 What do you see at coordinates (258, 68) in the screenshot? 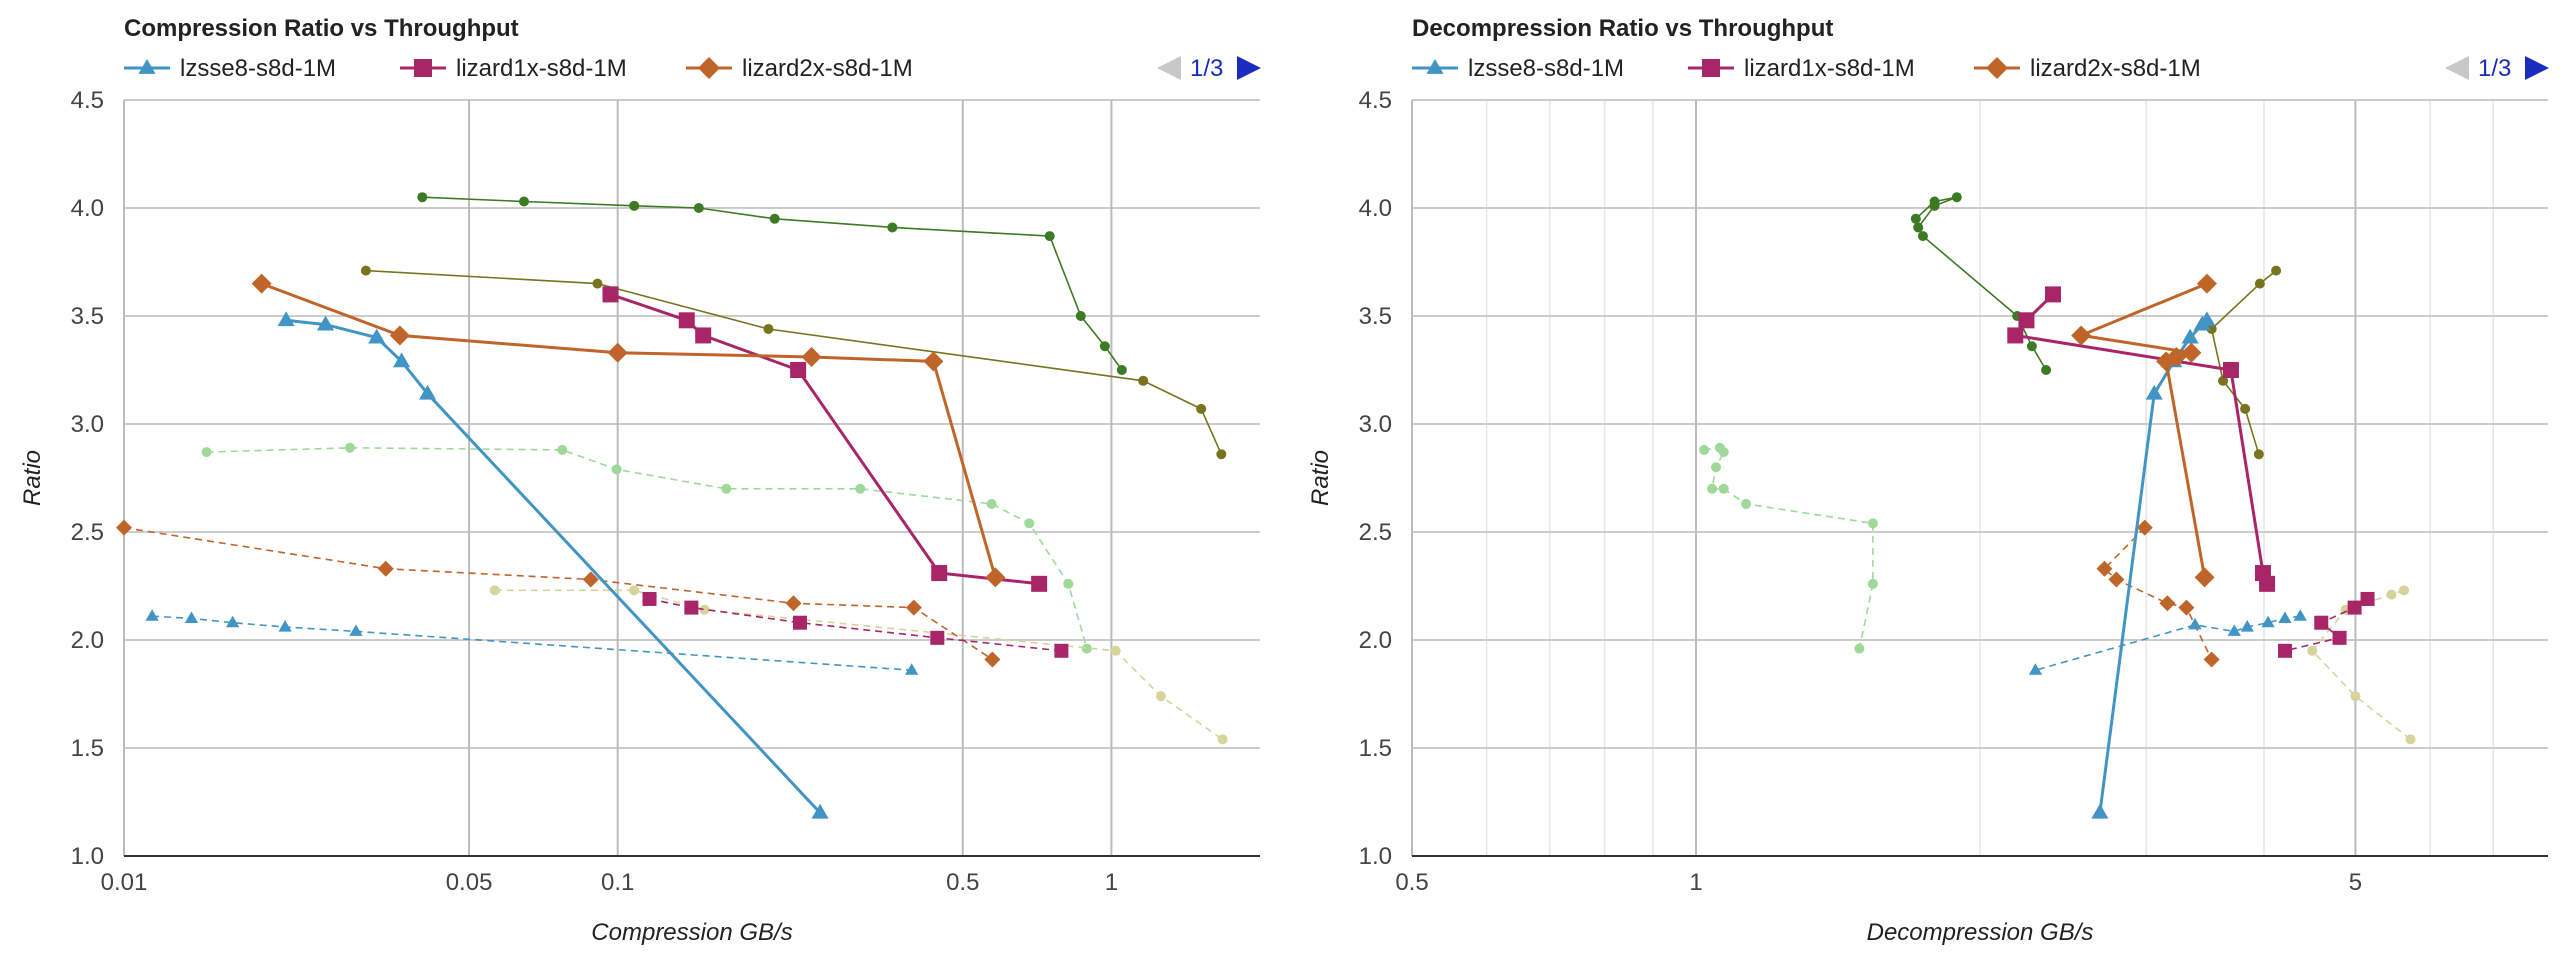
I see `legend-label: lzsse8-s8d-1M` at bounding box center [258, 68].